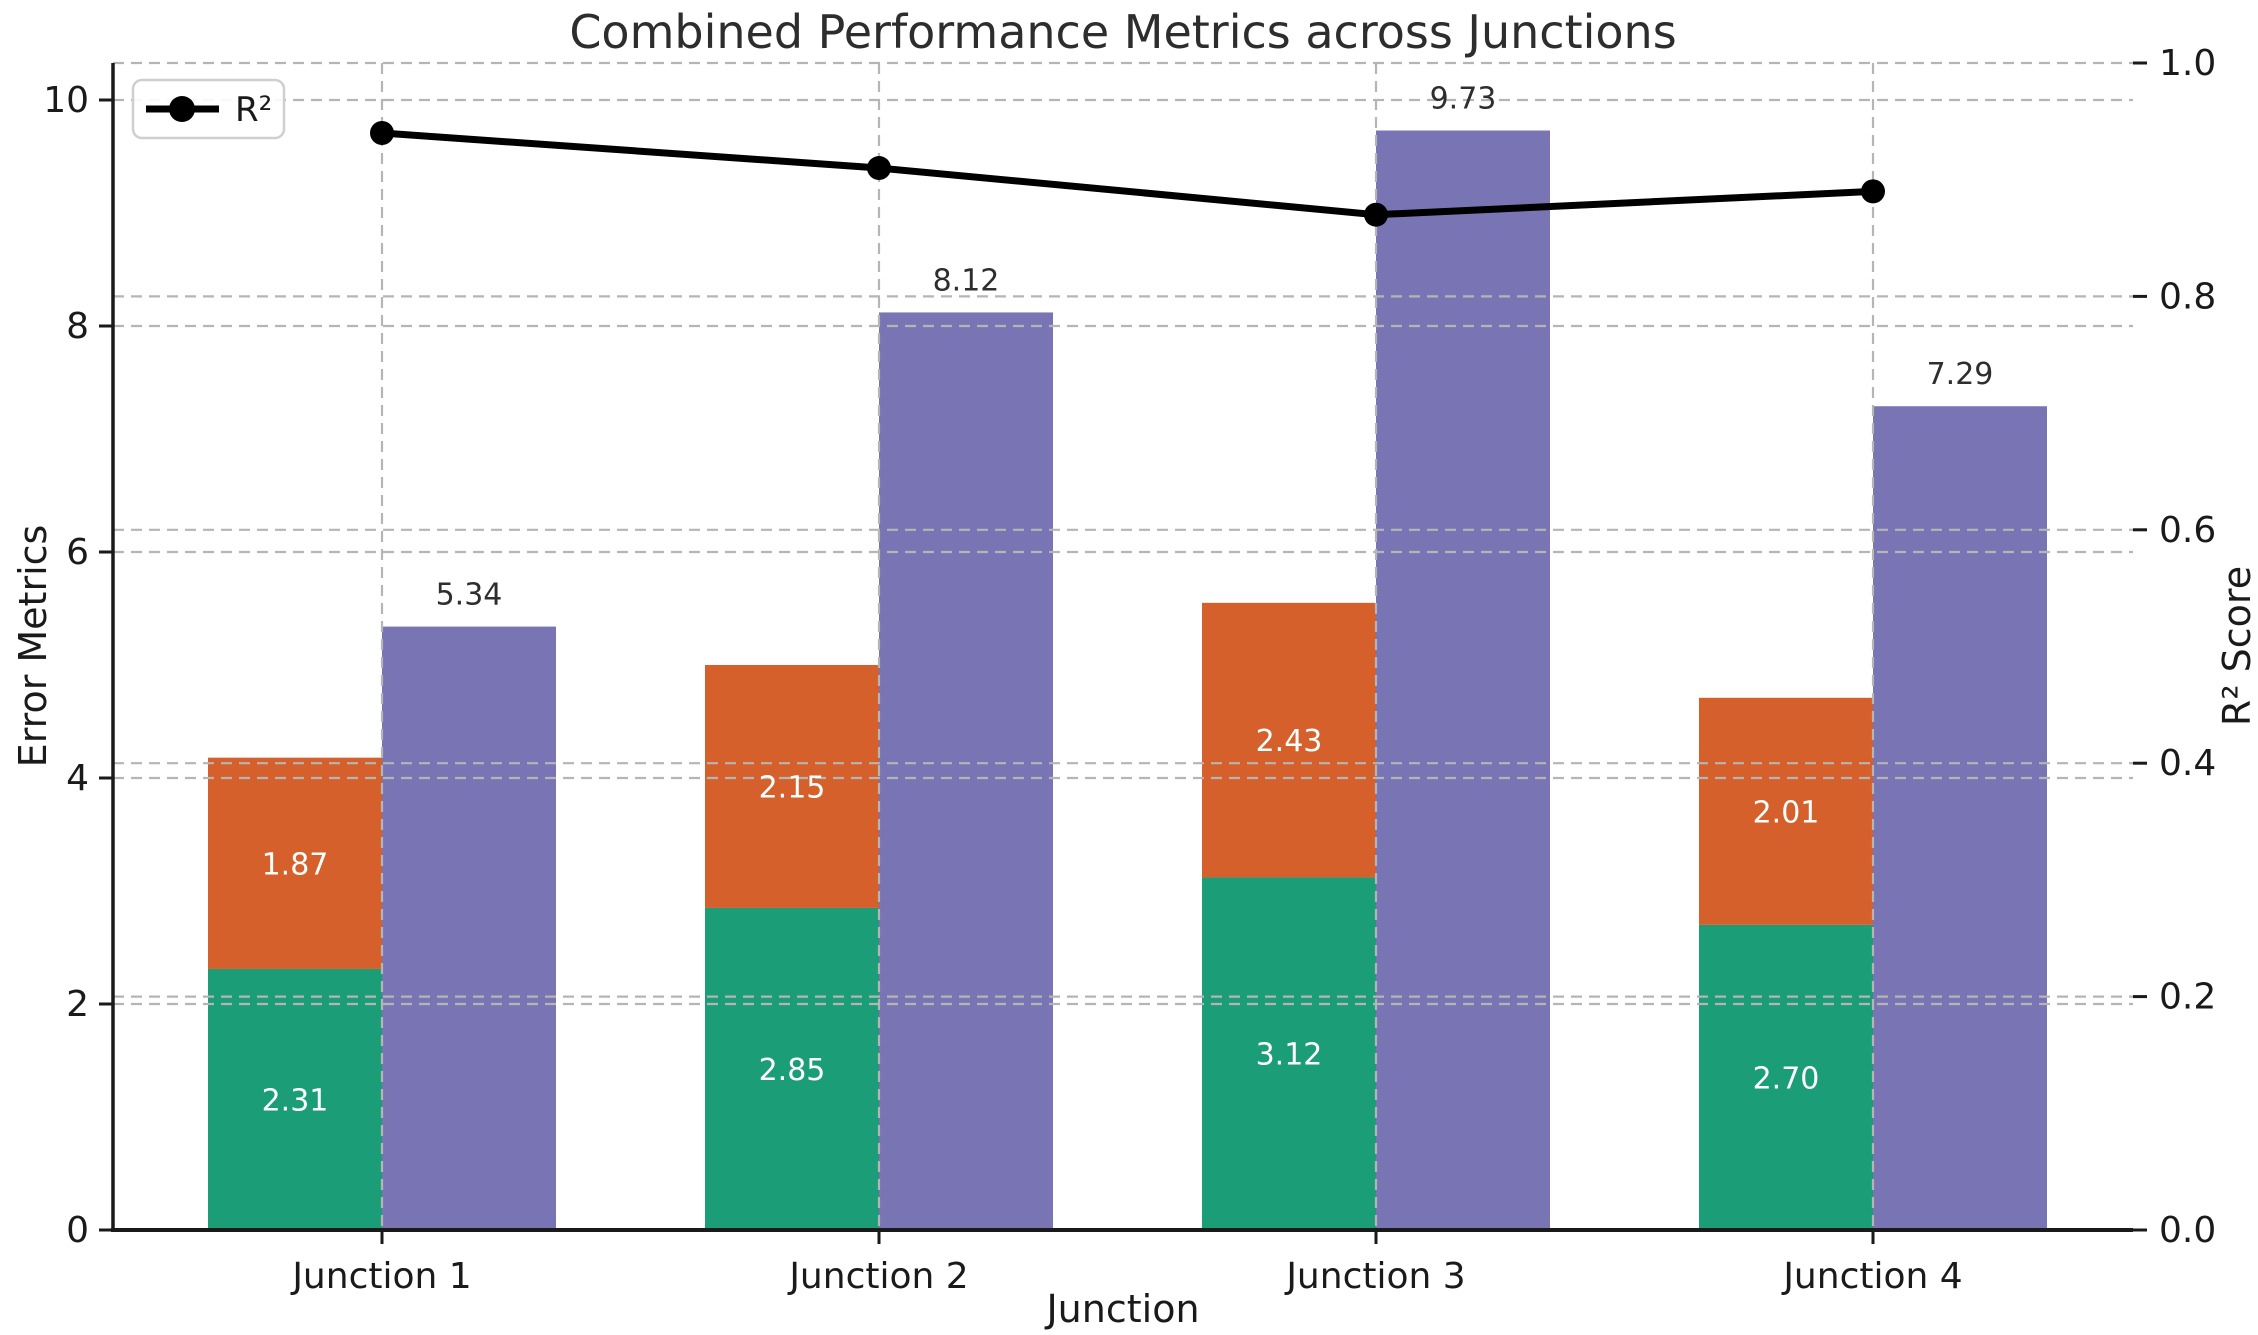 The image size is (2258, 1335). What do you see at coordinates (182, 109) in the screenshot?
I see `legend-marker-dot` at bounding box center [182, 109].